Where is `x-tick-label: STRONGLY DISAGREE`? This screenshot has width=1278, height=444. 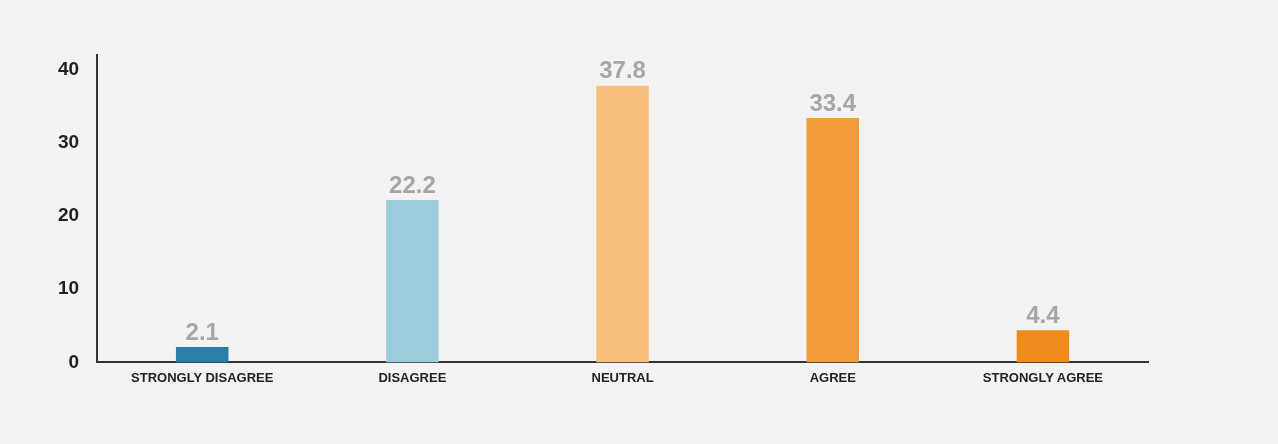 x-tick-label: STRONGLY DISAGREE is located at coordinates (202, 377).